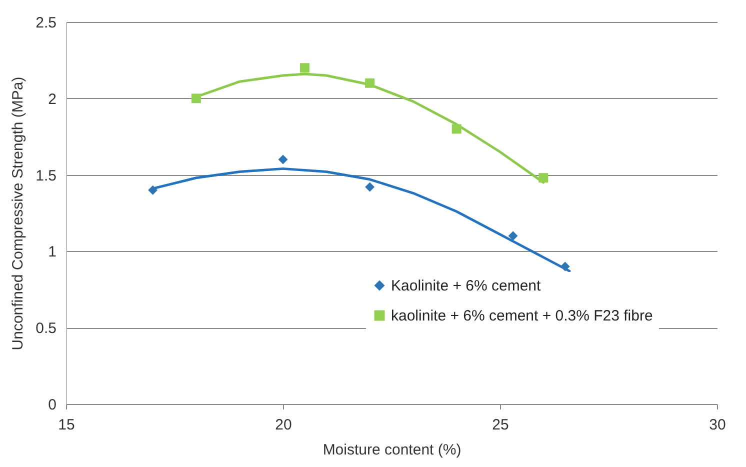  Describe the element at coordinates (283, 425) in the screenshot. I see `x-tick-label: 20` at that location.